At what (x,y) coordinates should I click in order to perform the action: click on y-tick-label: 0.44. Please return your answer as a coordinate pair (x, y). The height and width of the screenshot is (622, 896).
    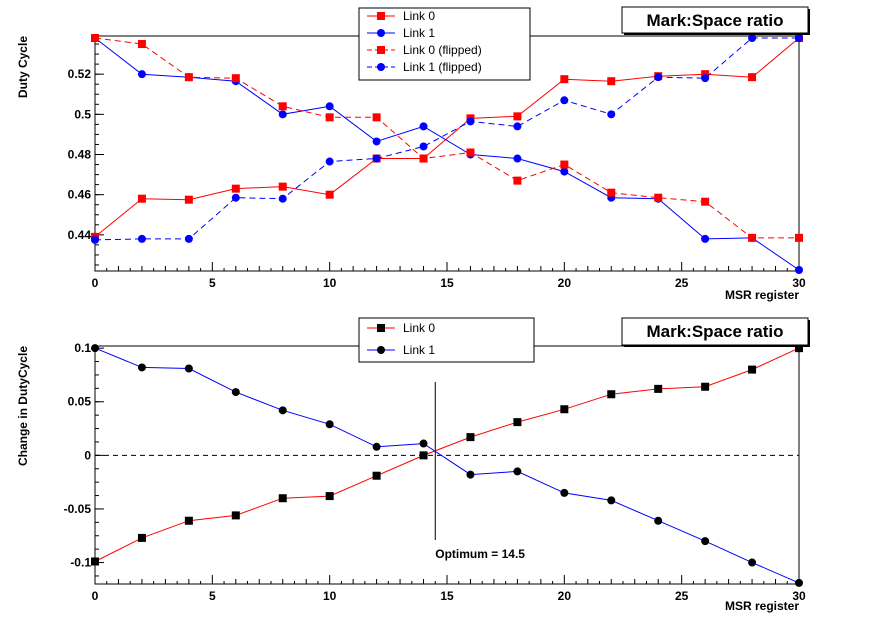
    Looking at the image, I should click on (80, 235).